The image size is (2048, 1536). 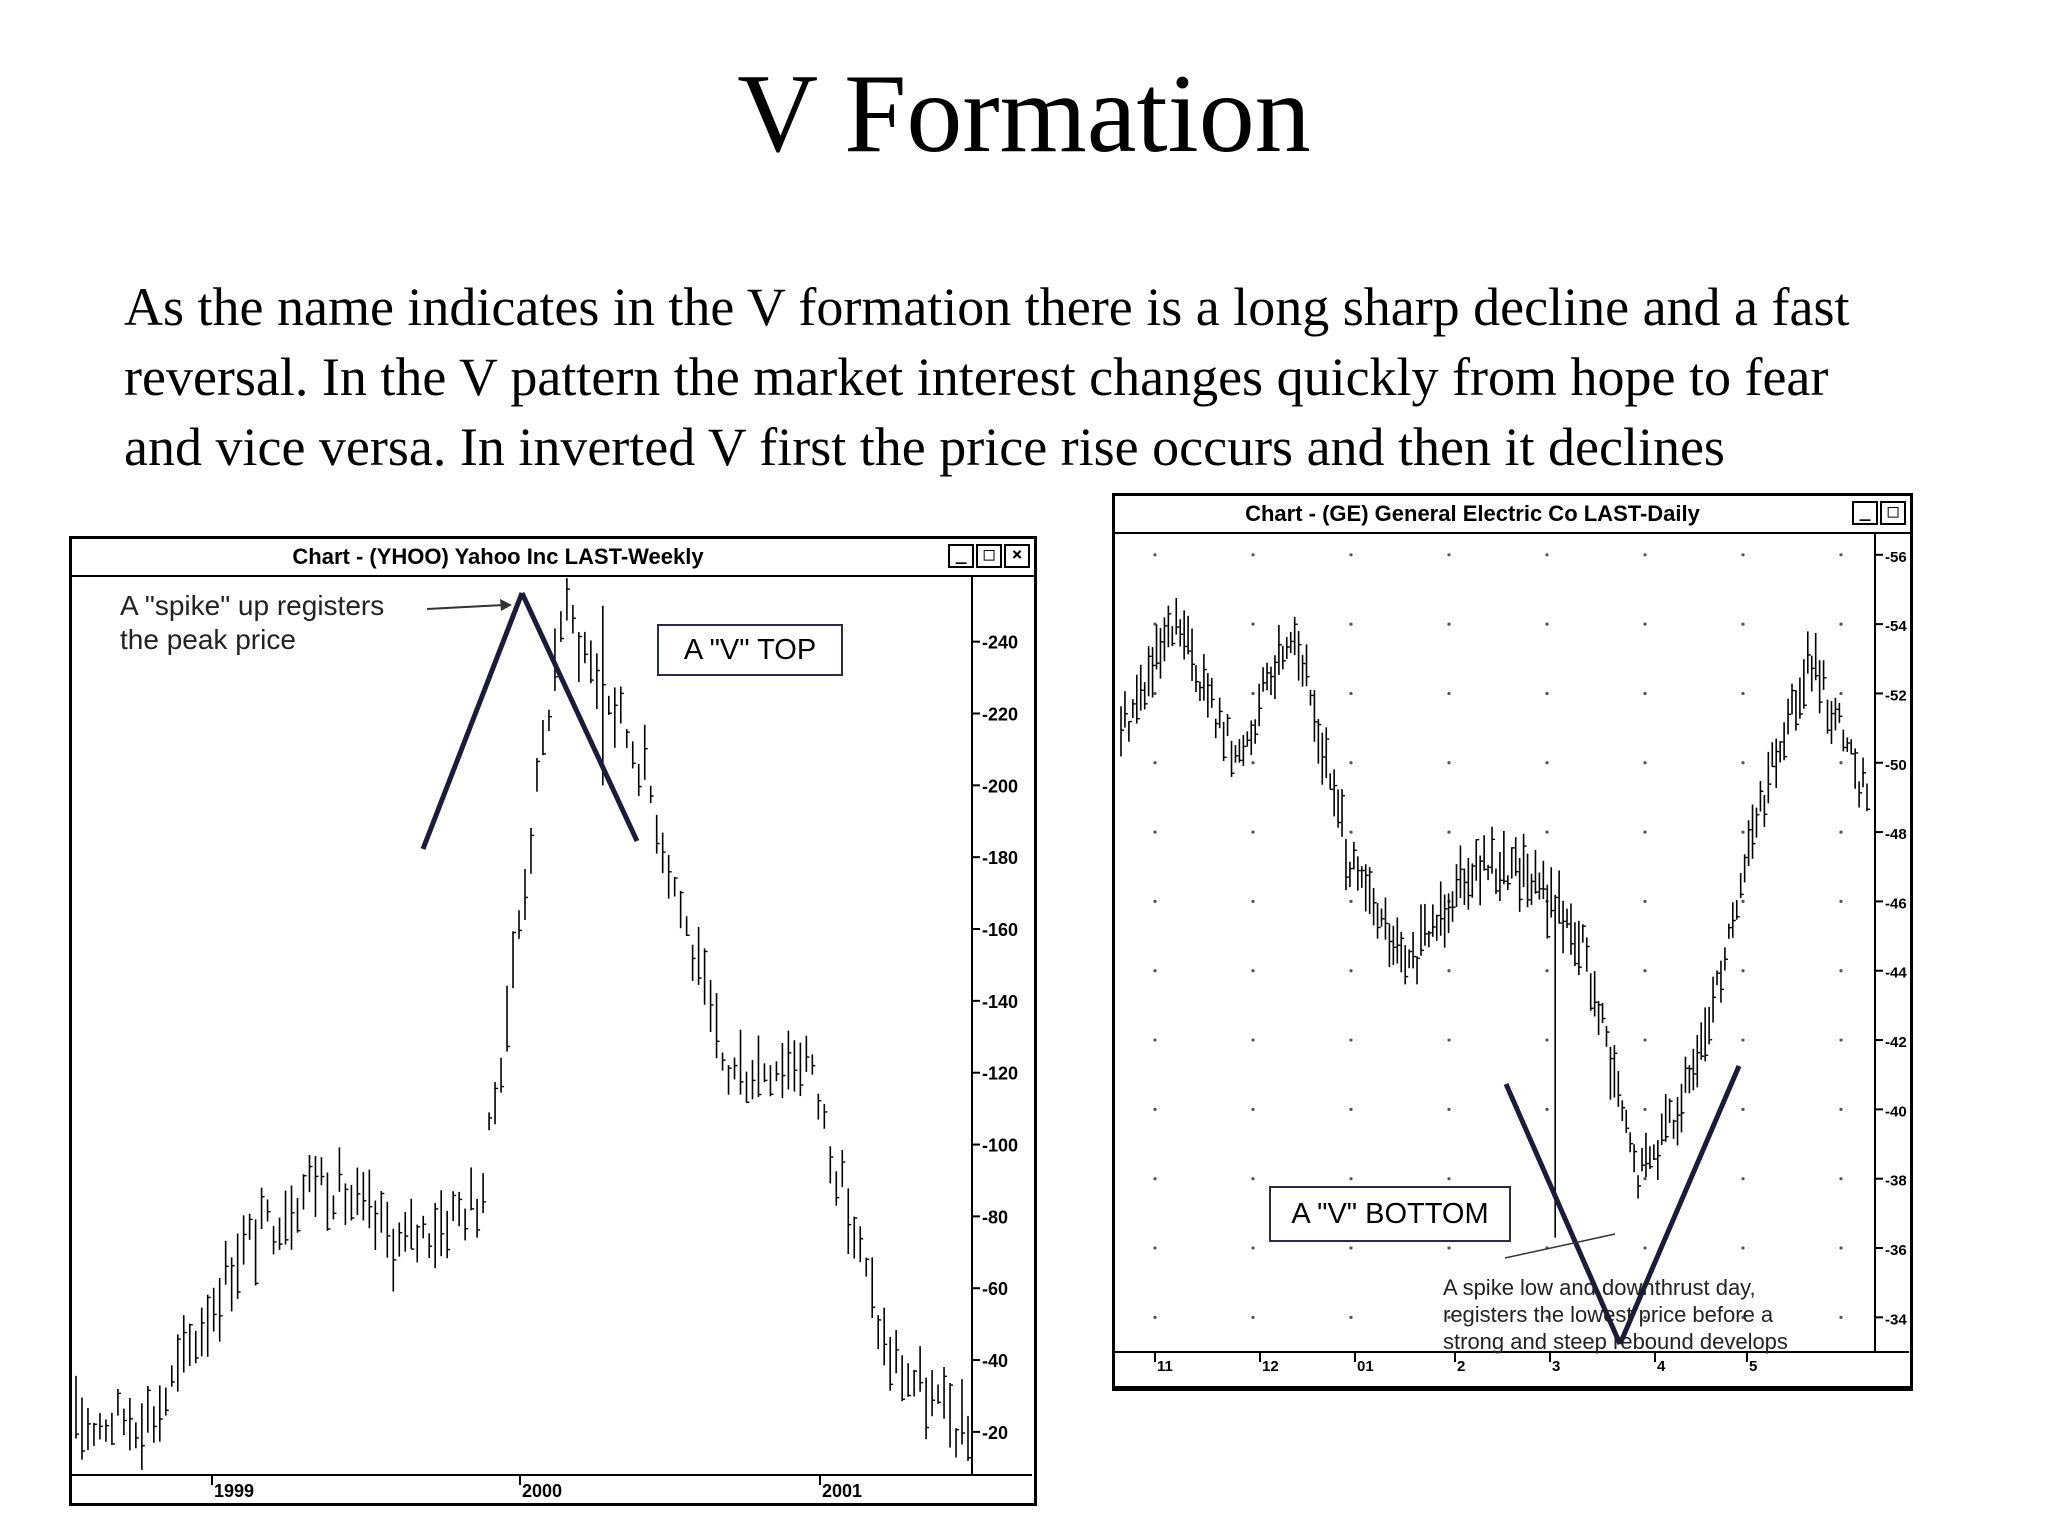 What do you see at coordinates (1896, 1319) in the screenshot?
I see `y-tick-label: -34` at bounding box center [1896, 1319].